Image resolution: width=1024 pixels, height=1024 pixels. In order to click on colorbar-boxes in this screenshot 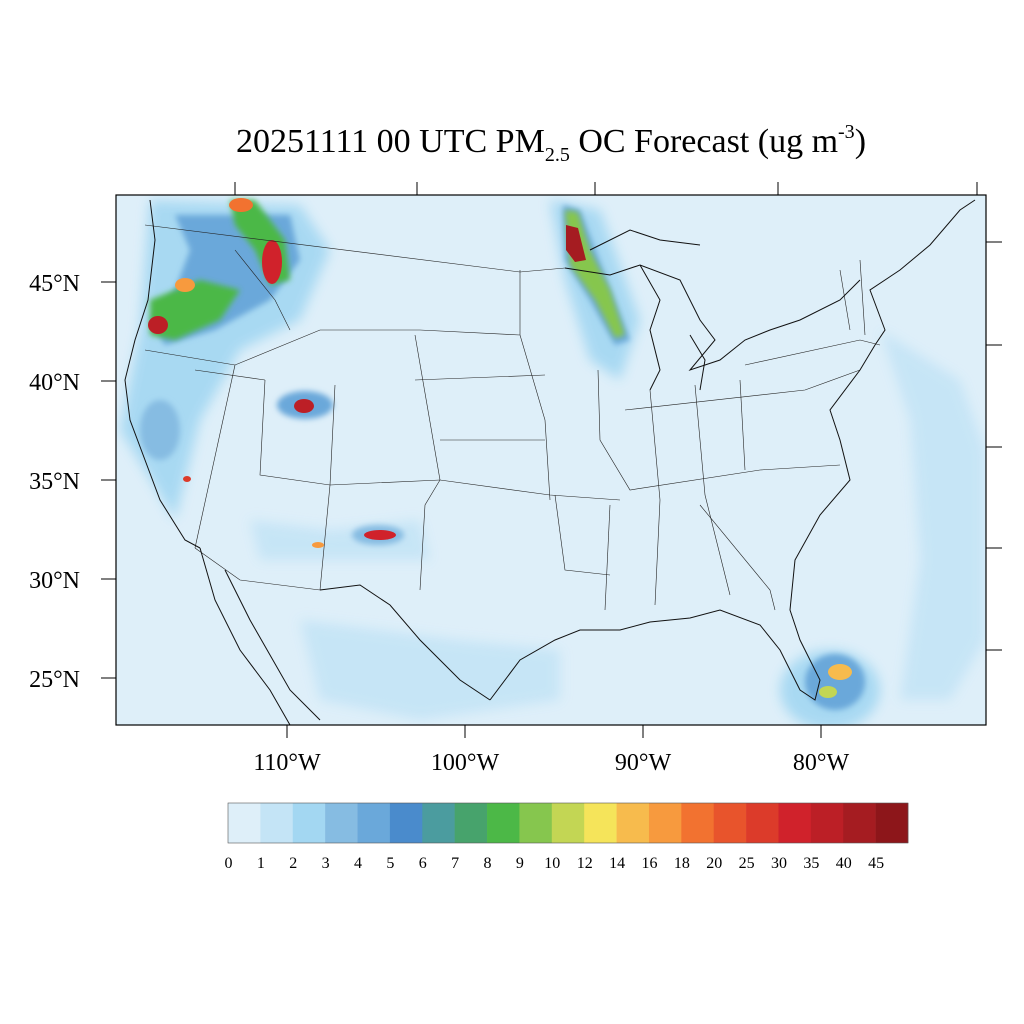, I will do `click(568, 823)`.